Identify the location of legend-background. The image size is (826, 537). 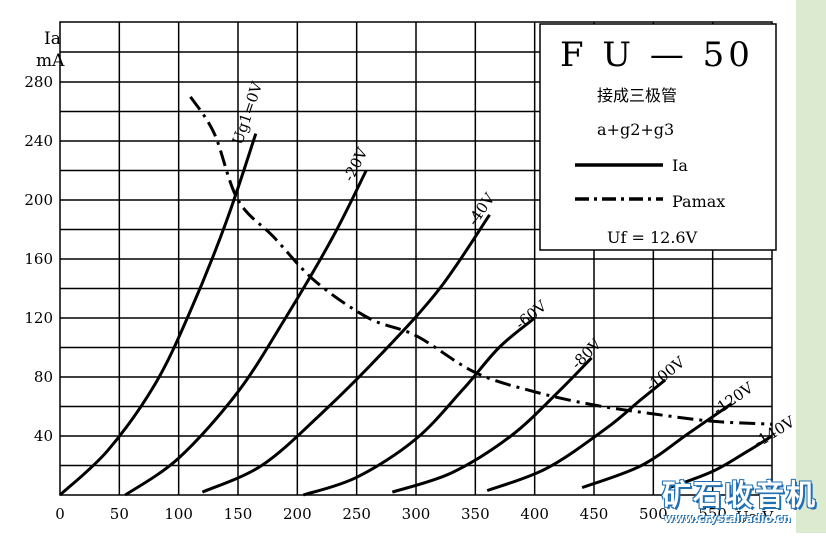
(658, 137).